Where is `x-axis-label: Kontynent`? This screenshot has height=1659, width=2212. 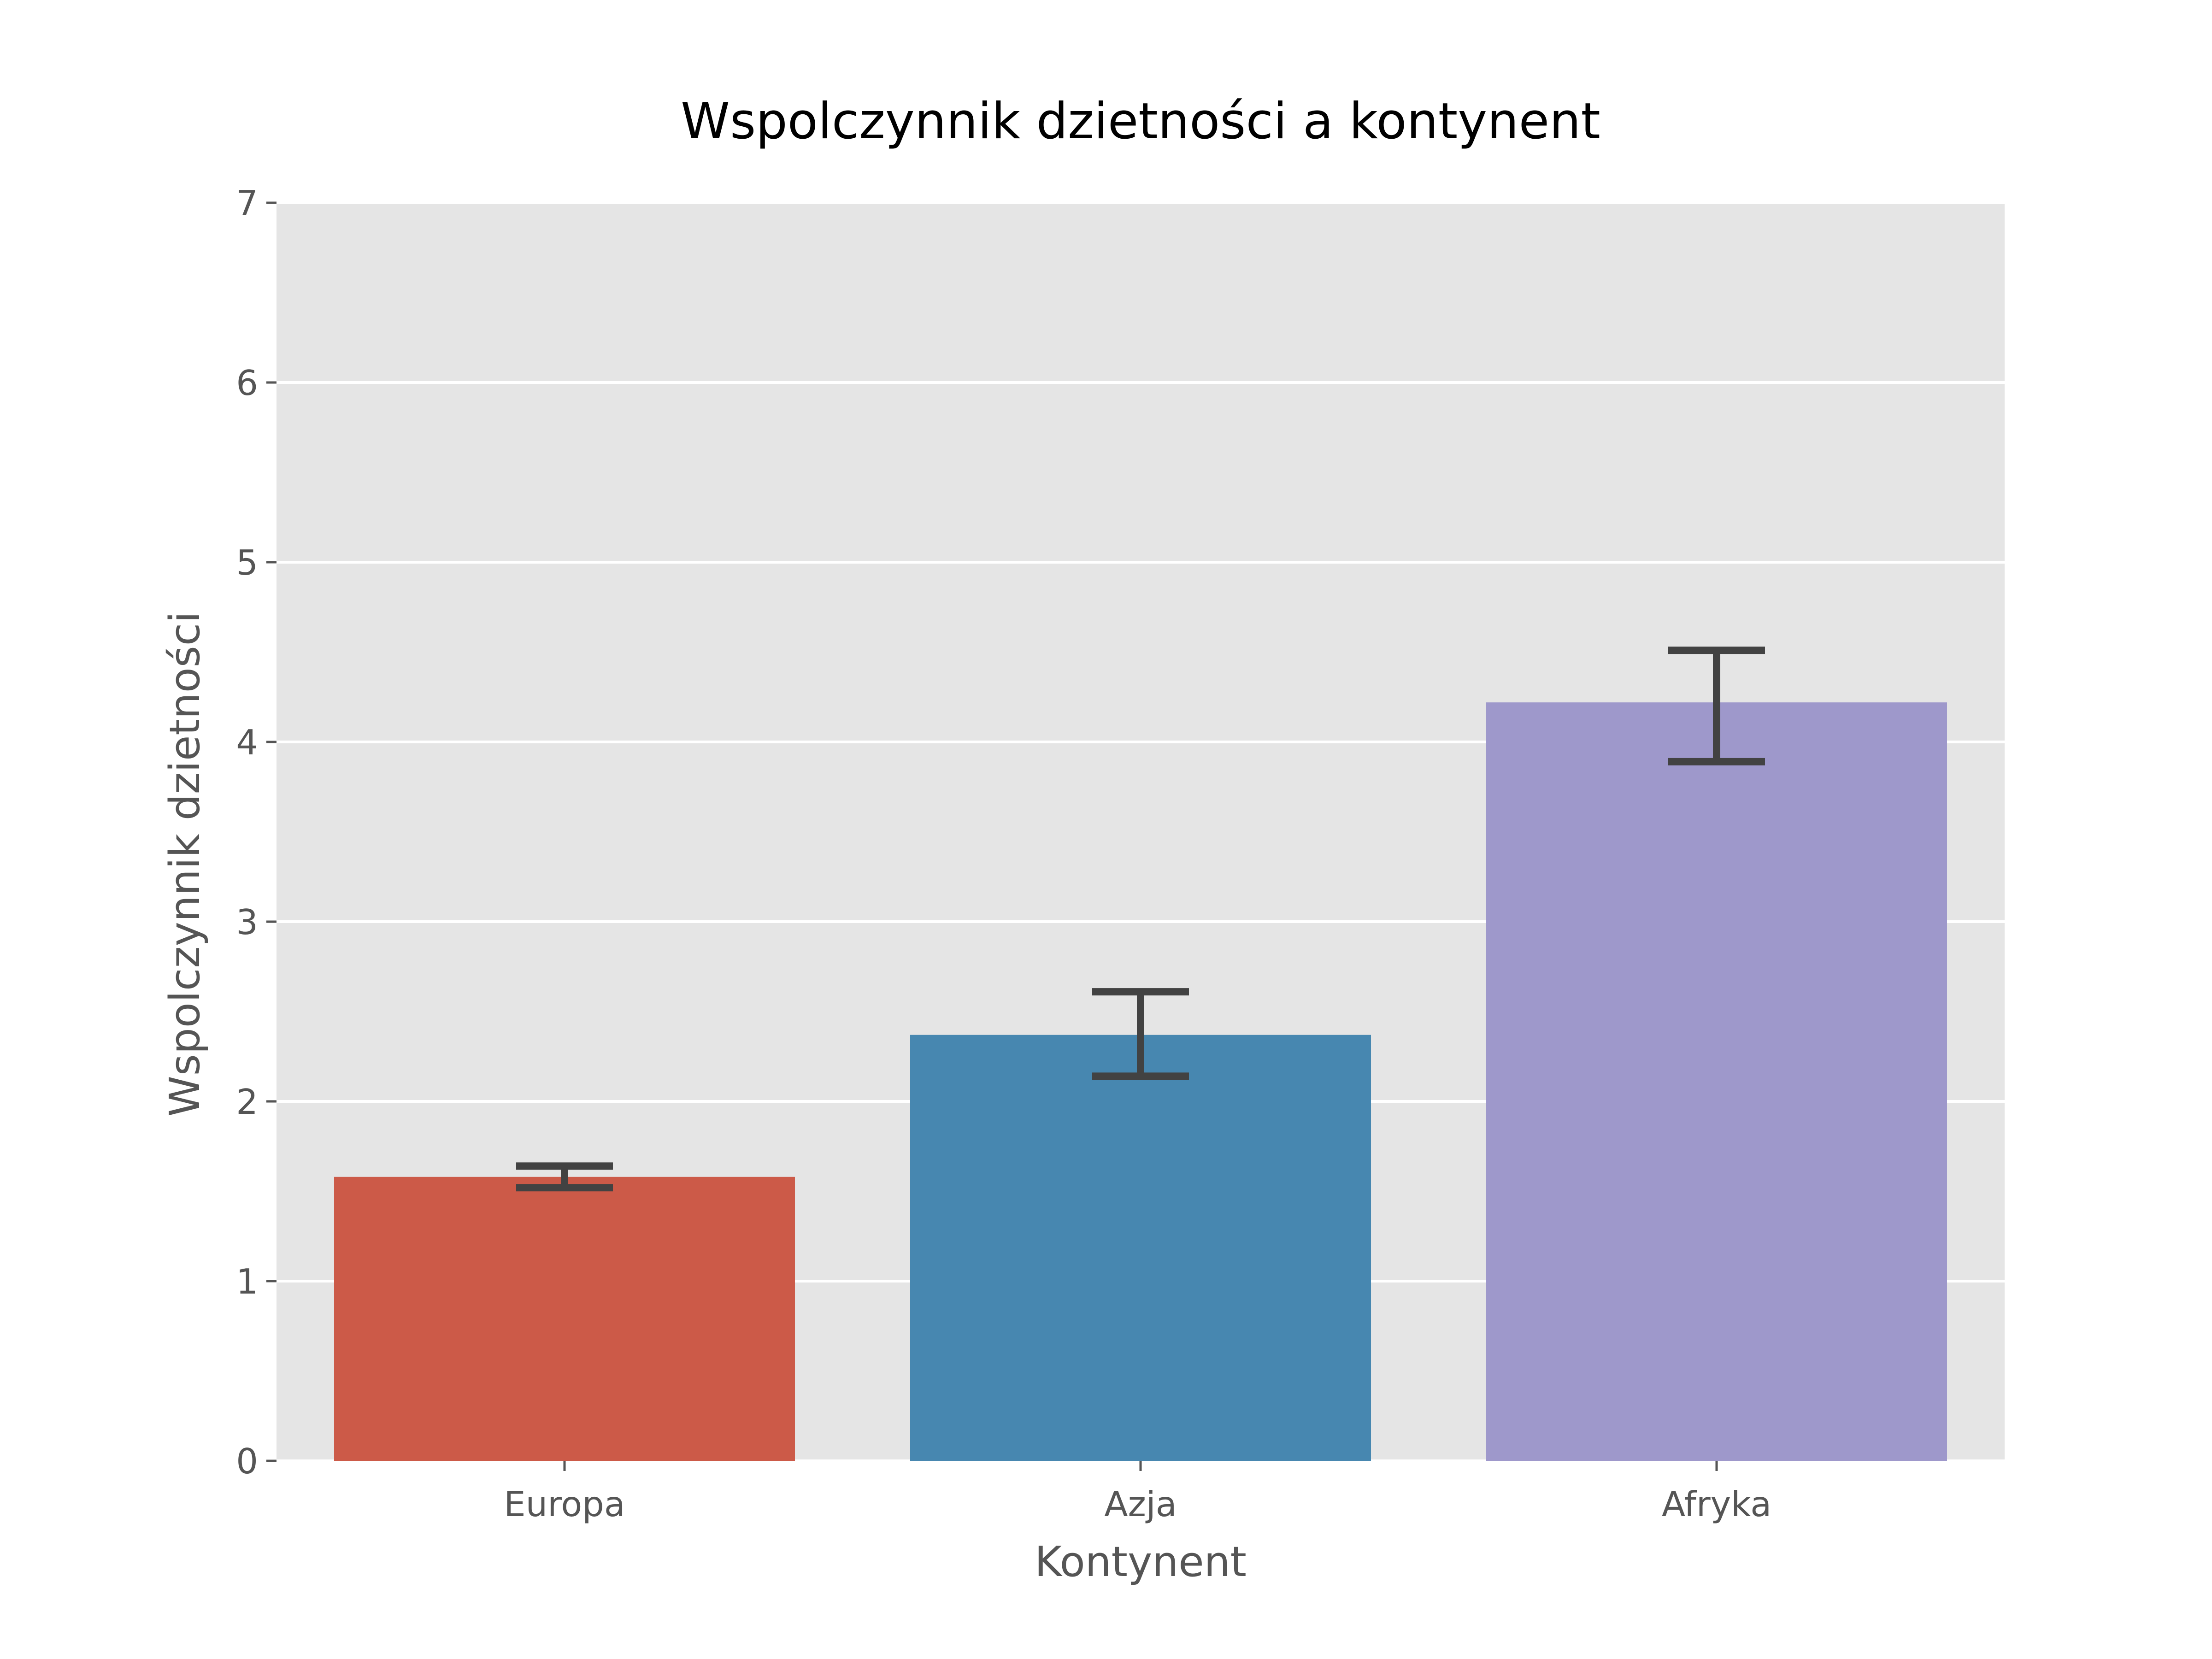
x-axis-label: Kontynent is located at coordinates (1141, 1562).